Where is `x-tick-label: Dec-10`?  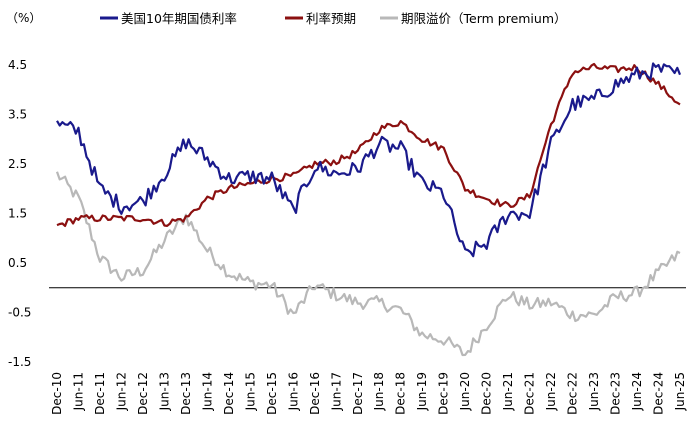
x-tick-label: Dec-10 is located at coordinates (57, 393).